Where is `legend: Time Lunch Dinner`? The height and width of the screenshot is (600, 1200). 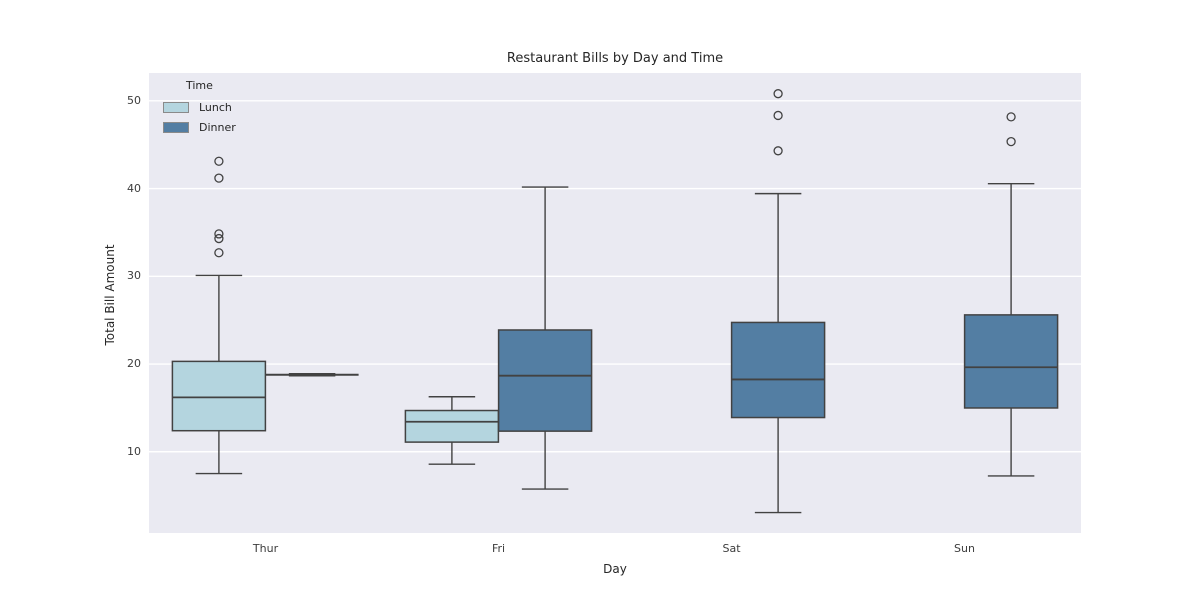 legend: Time Lunch Dinner is located at coordinates (198, 108).